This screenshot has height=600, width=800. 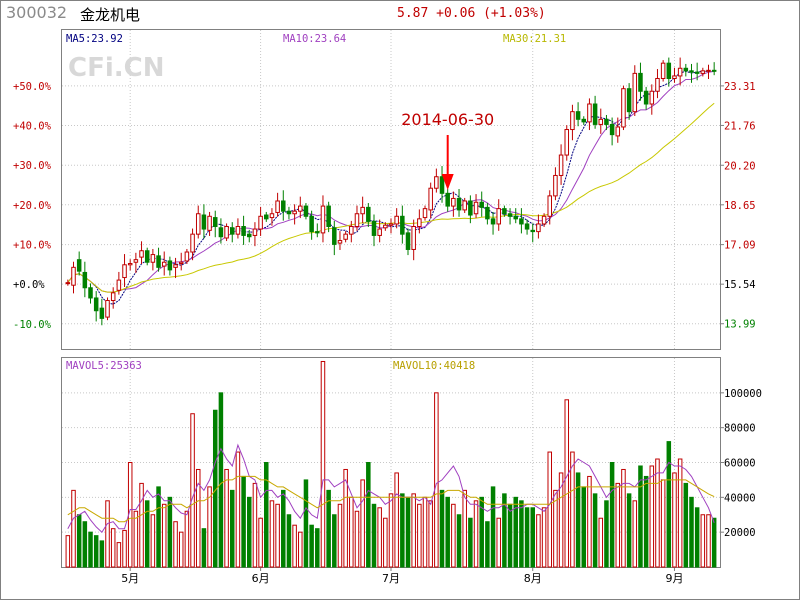 I want to click on volume-tick-label: 100000, so click(x=743, y=394).